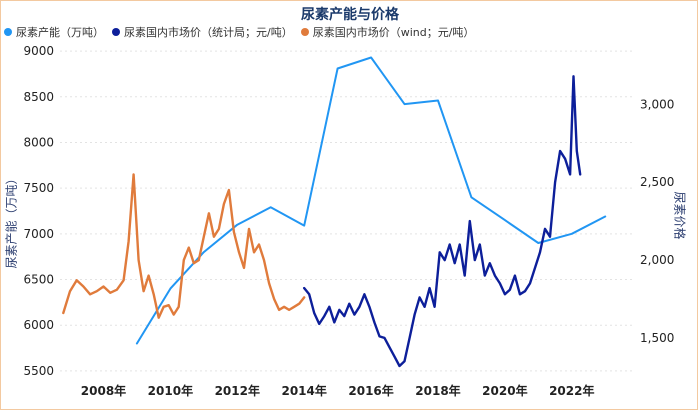  I want to click on y-right-tick-2,500: 2,500, so click(657, 182).